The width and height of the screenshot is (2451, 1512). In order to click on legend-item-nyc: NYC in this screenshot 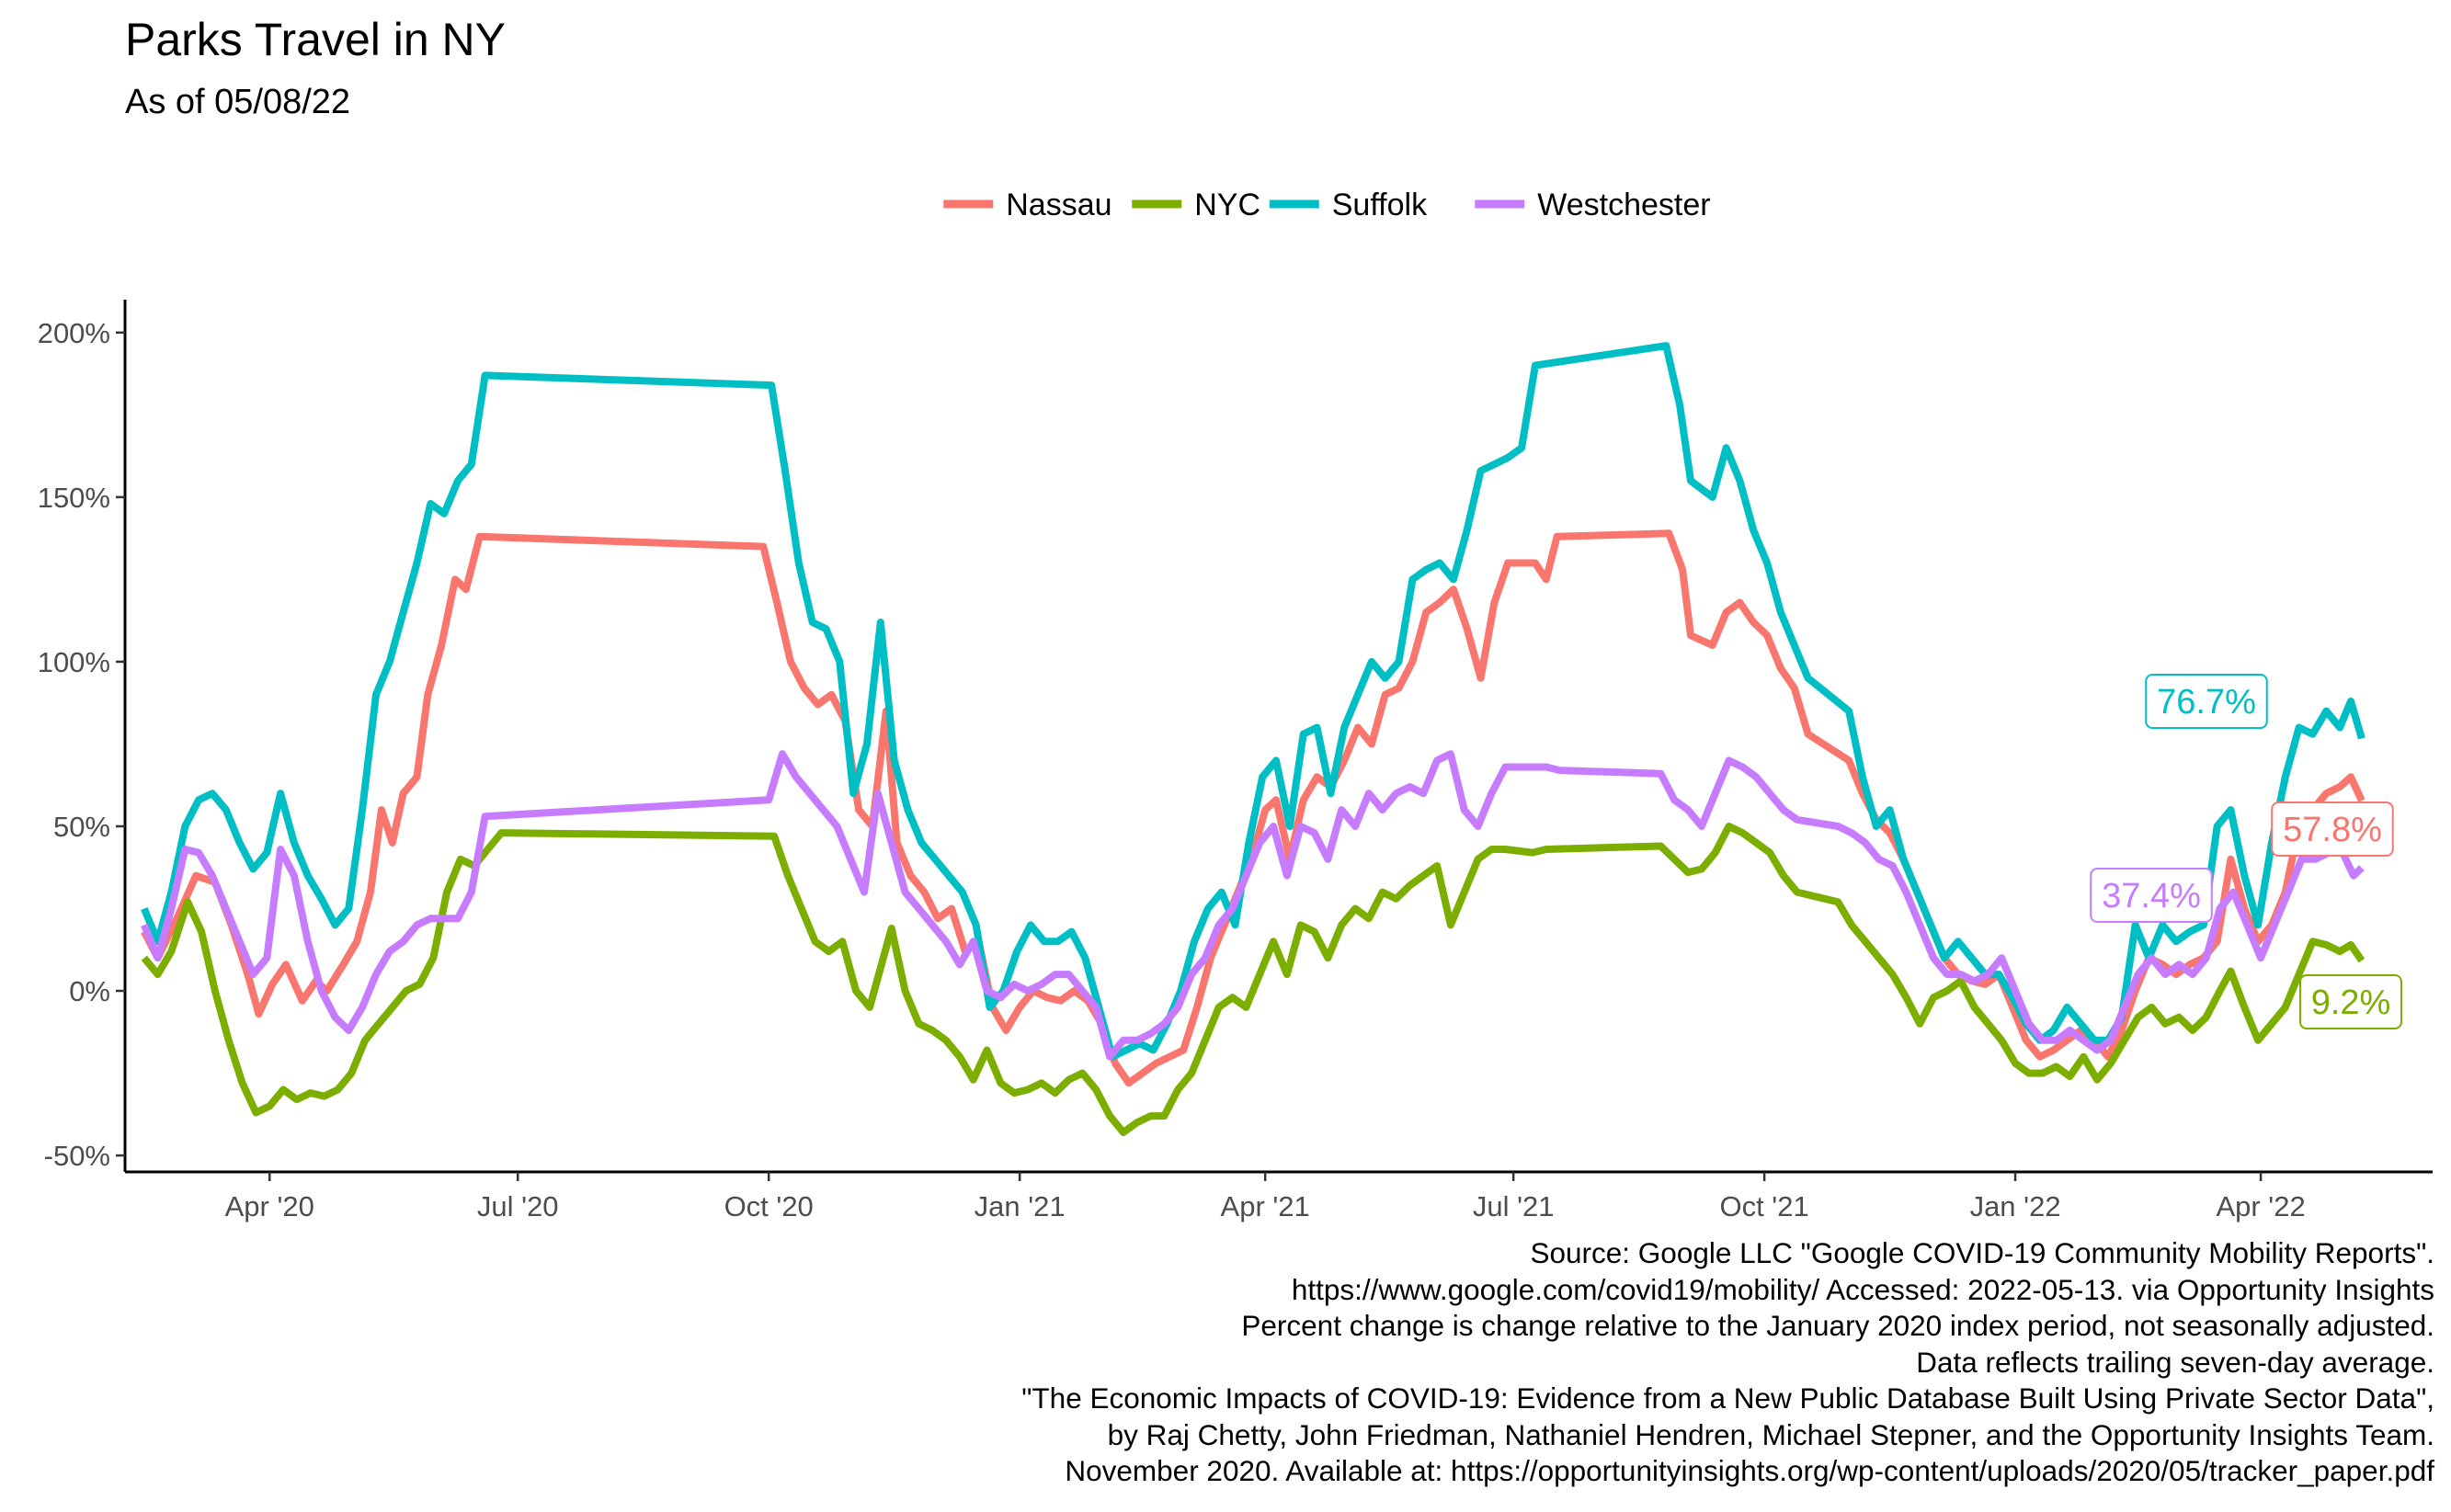, I will do `click(1196, 205)`.